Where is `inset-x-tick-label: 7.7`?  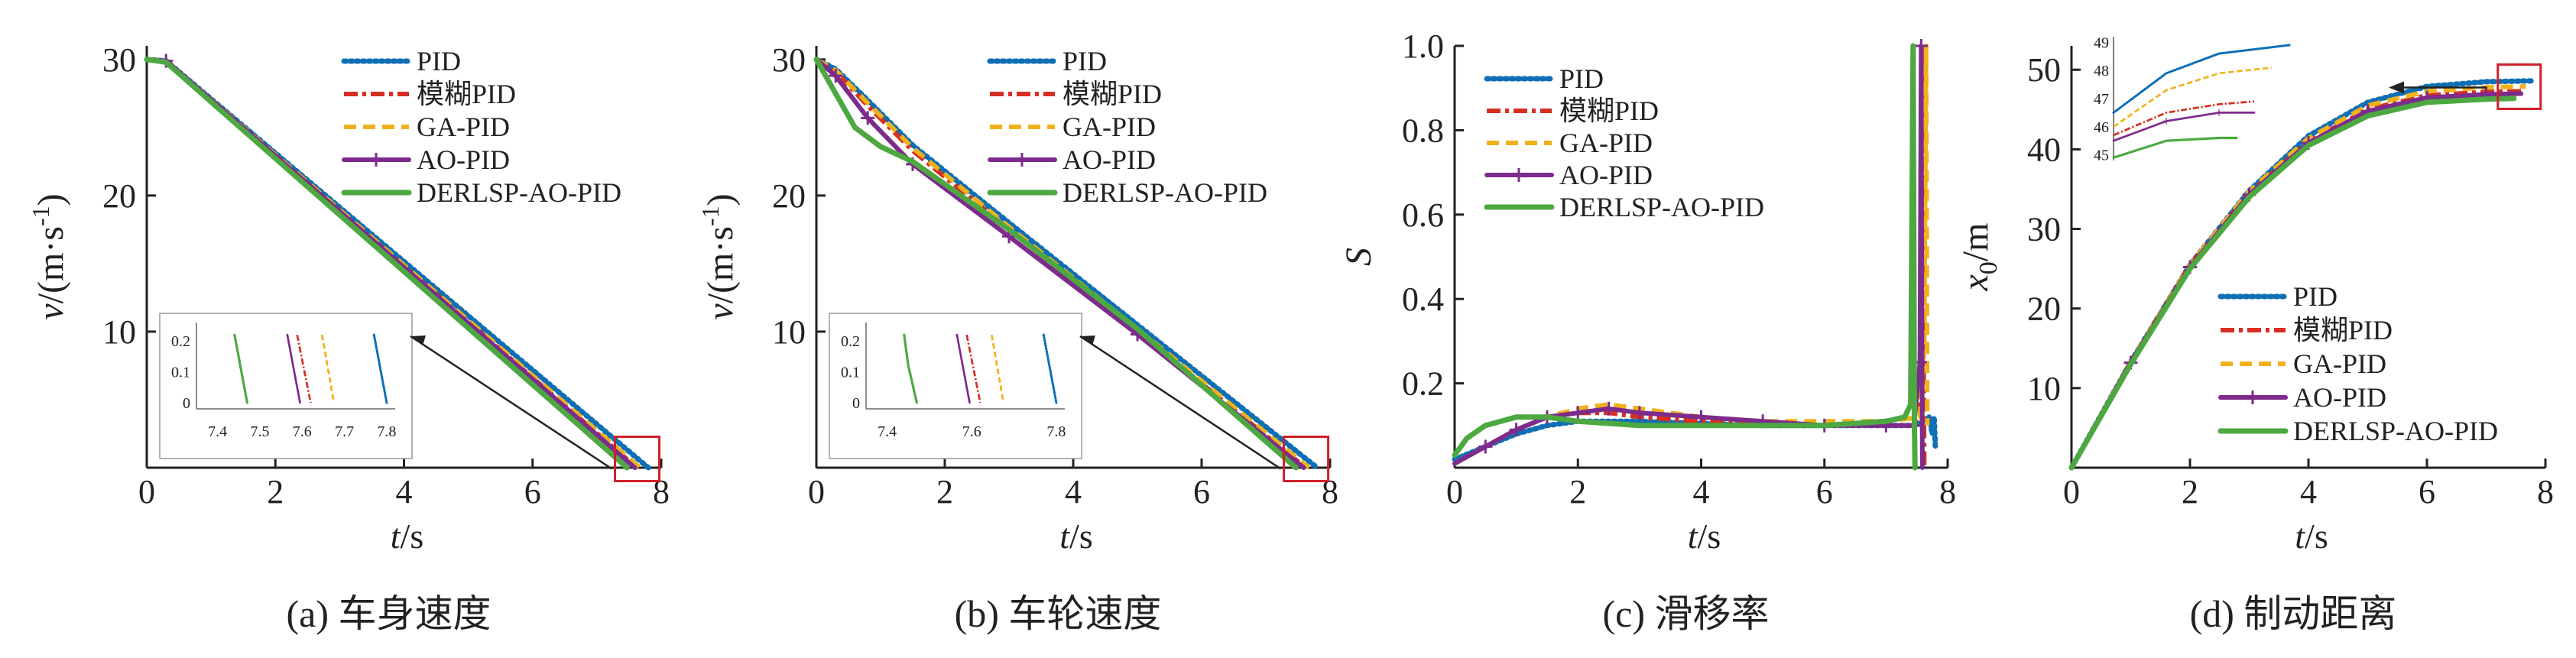
inset-x-tick-label: 7.7 is located at coordinates (344, 431).